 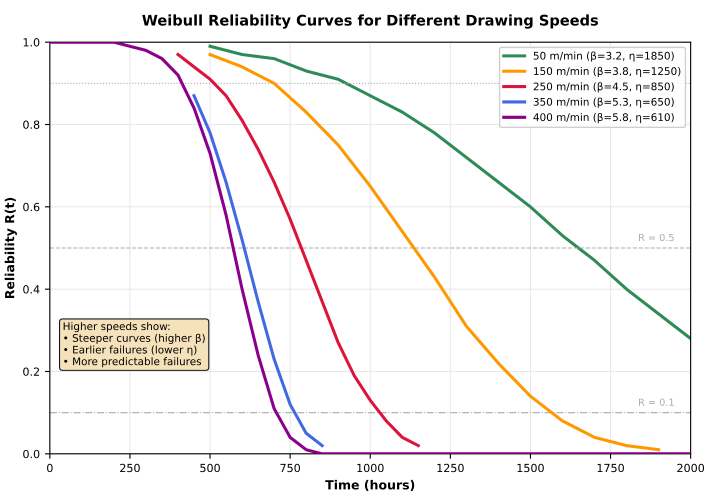 What do you see at coordinates (604, 87) in the screenshot?
I see `legend-label: 250 m/min (β=4.5, η=850)` at bounding box center [604, 87].